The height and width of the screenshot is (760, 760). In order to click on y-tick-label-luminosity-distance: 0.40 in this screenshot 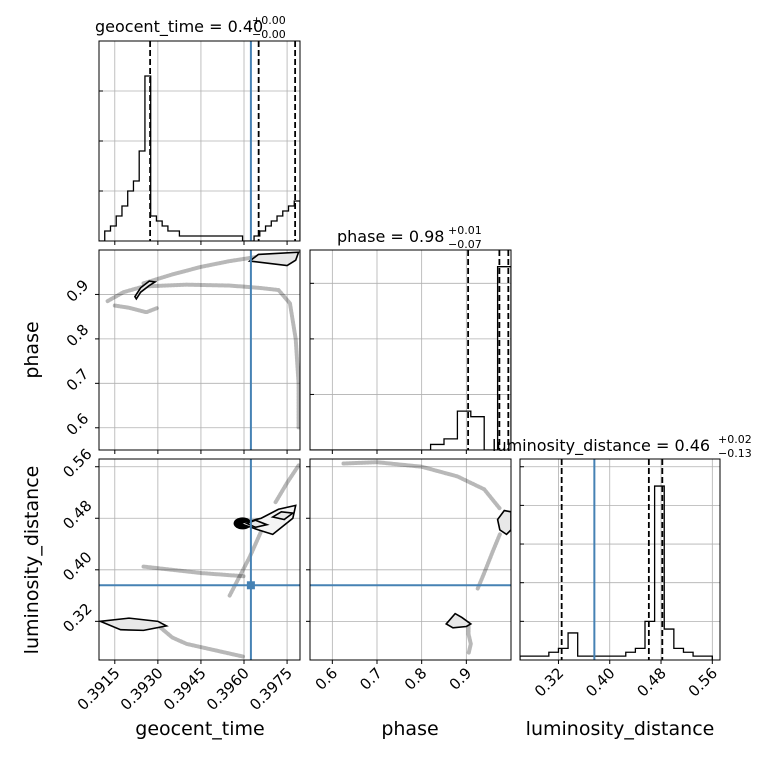, I will do `click(77, 566)`.